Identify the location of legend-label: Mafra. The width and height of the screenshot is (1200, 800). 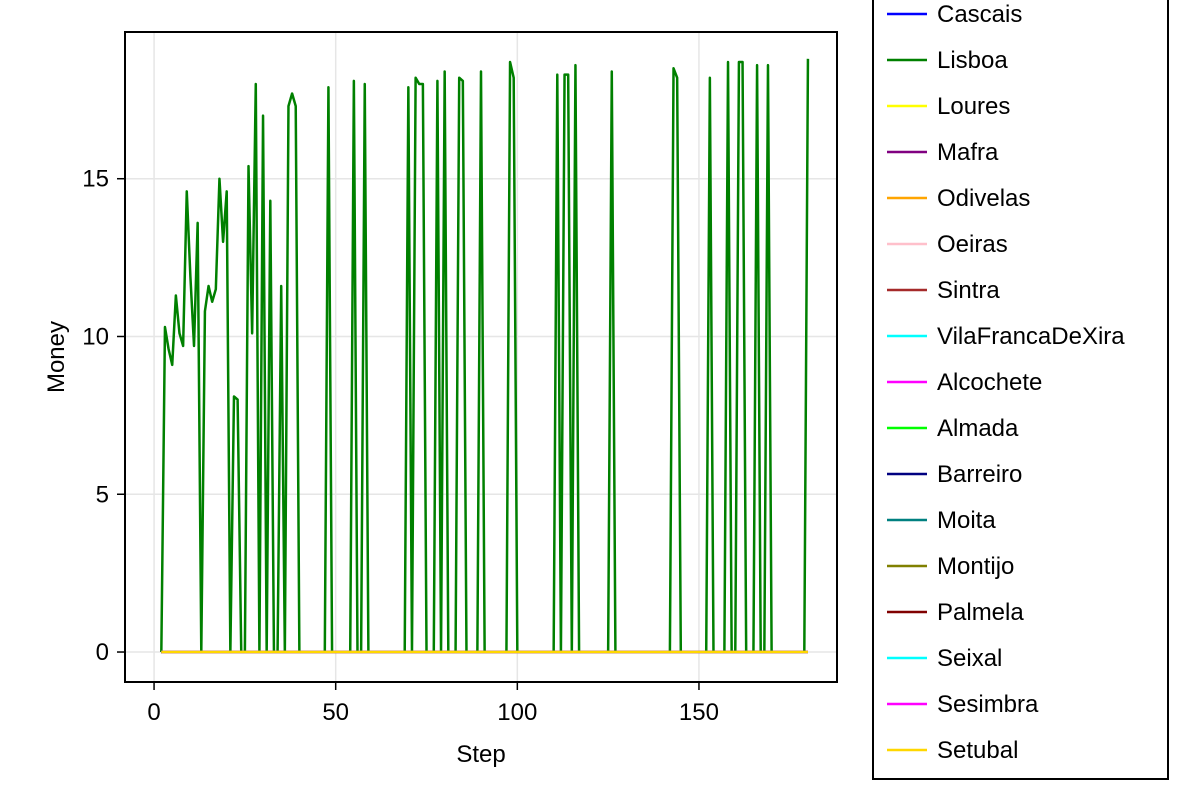
(968, 152).